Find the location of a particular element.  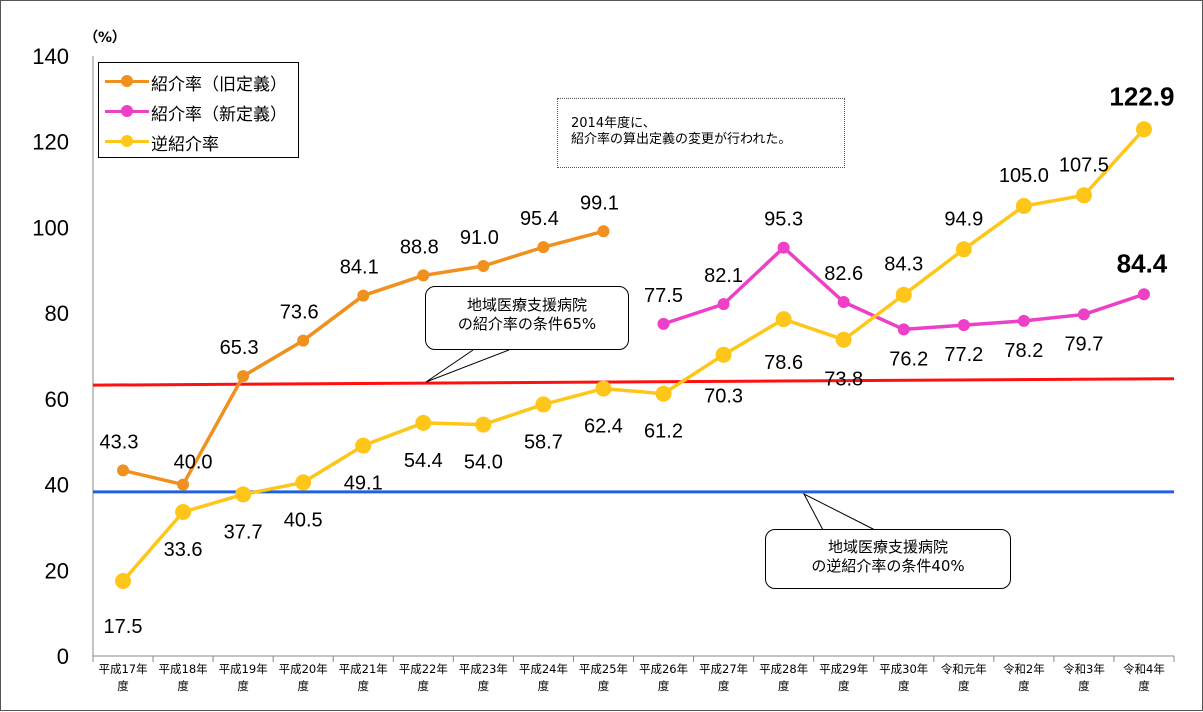

y-tick-label: 20 is located at coordinates (57, 570).